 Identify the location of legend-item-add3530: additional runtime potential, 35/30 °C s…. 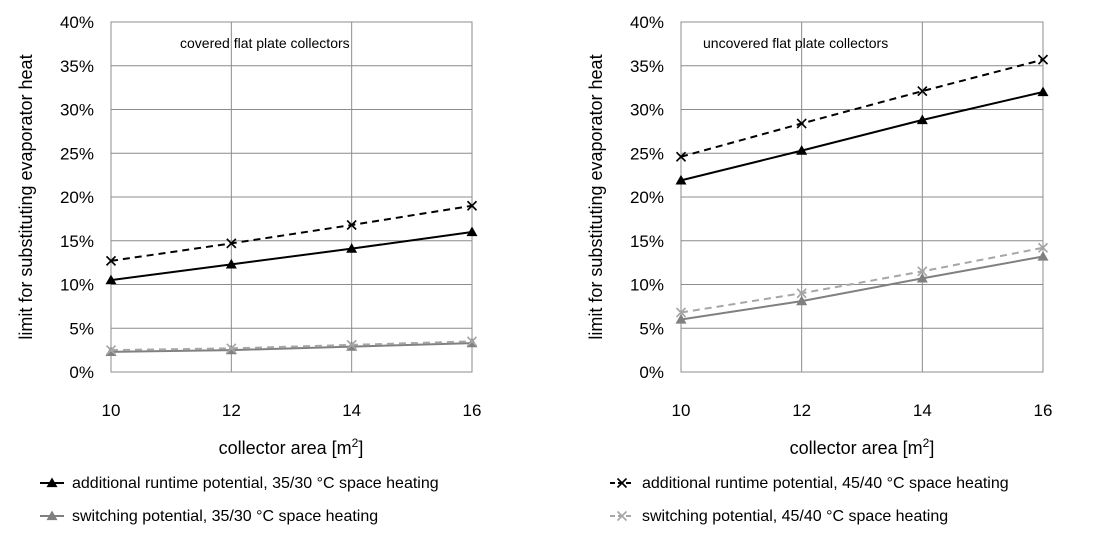
(239, 483).